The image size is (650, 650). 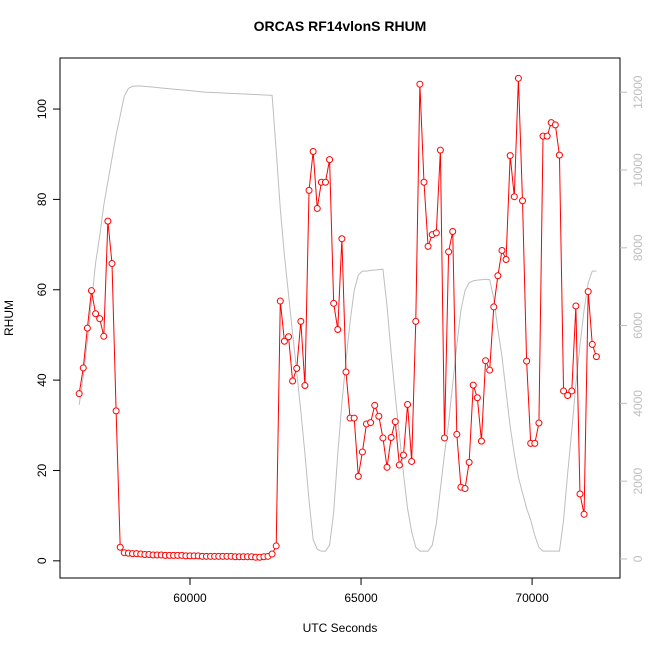 What do you see at coordinates (42, 560) in the screenshot?
I see `y-tick-label: 0` at bounding box center [42, 560].